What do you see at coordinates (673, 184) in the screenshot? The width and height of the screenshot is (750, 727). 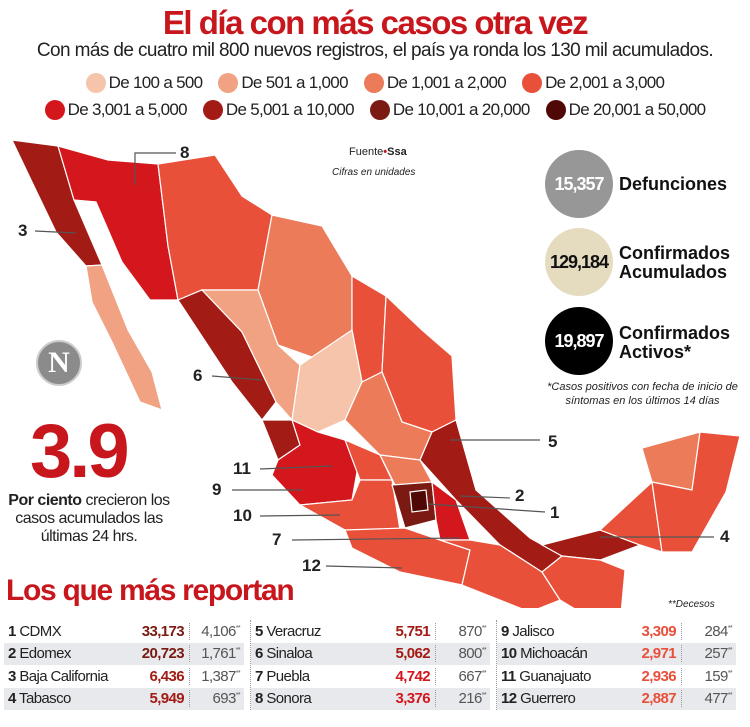 I see `stat-defunciones-label: Defunciones` at bounding box center [673, 184].